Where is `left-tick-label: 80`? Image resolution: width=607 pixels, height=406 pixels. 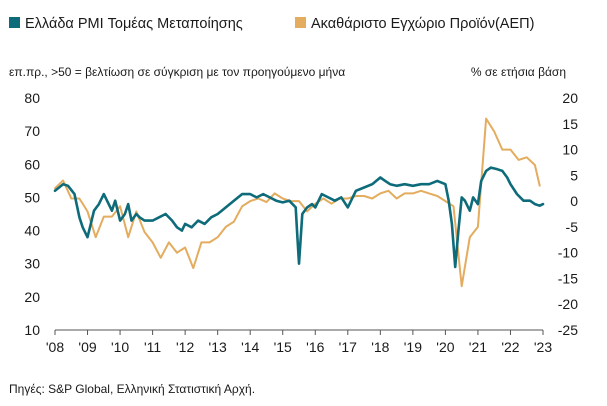 left-tick-label: 80 is located at coordinates (32, 98).